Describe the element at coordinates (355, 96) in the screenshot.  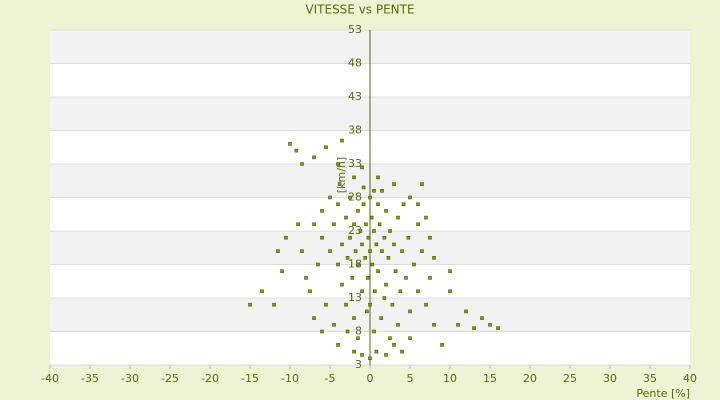
I see `y-tick-label: 43` at that location.